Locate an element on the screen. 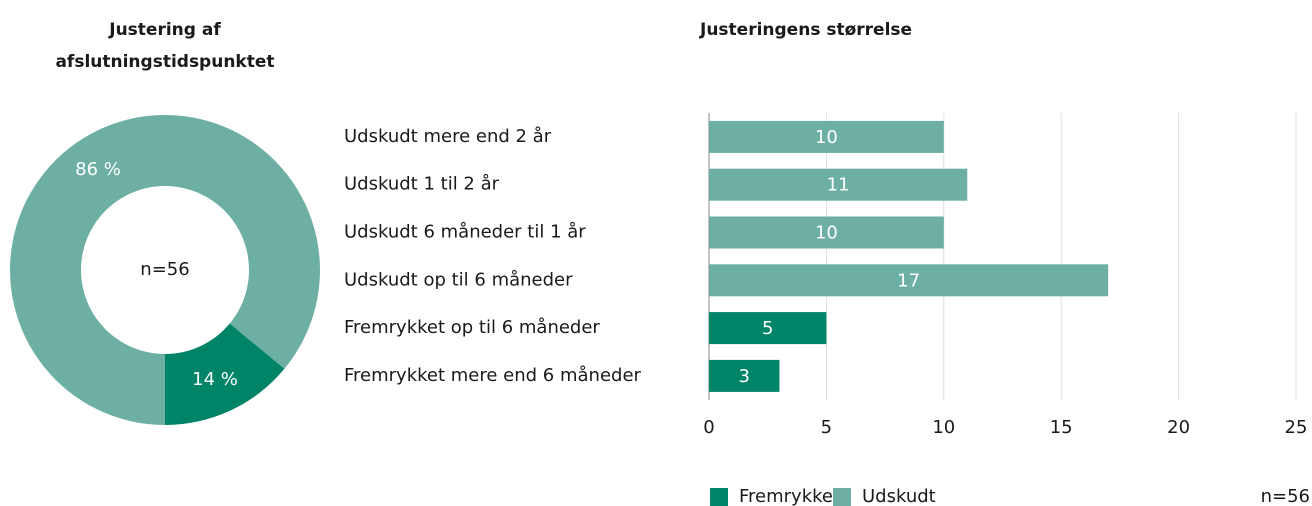  legend-label: Udskudt is located at coordinates (899, 496).